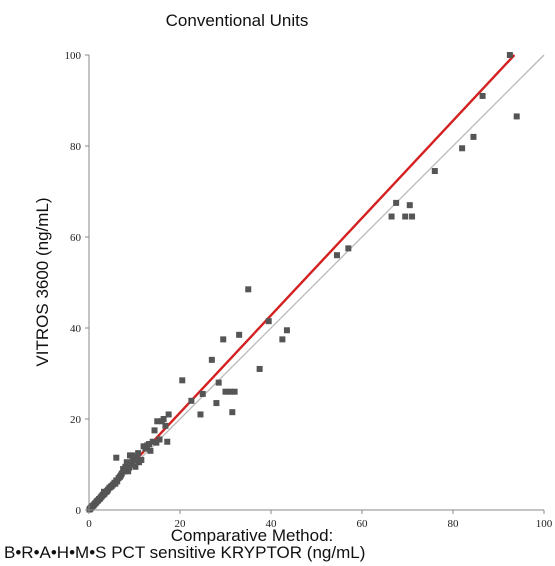  I want to click on x-tick-label: 0, so click(89, 524).